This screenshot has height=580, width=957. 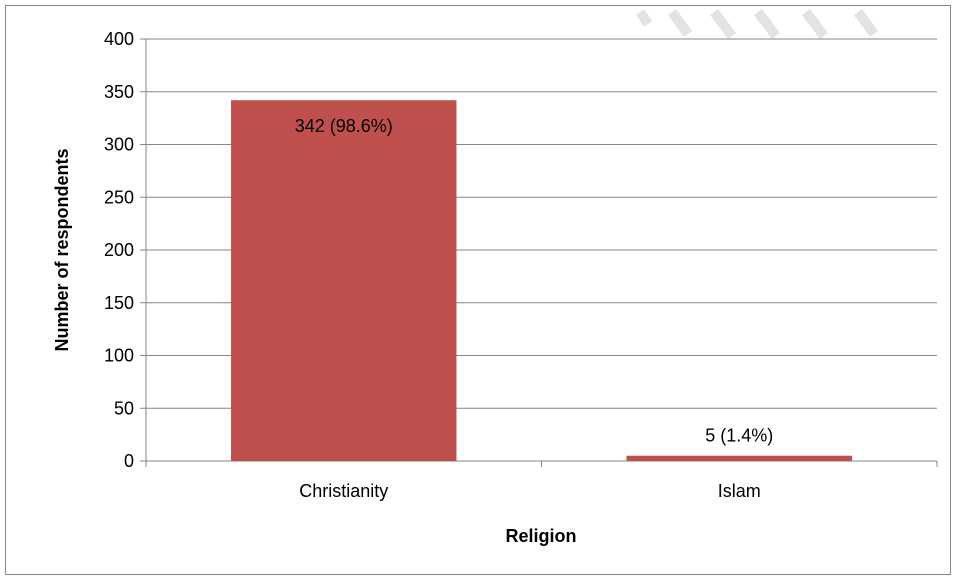 What do you see at coordinates (119, 197) in the screenshot?
I see `y-tick-label: 250` at bounding box center [119, 197].